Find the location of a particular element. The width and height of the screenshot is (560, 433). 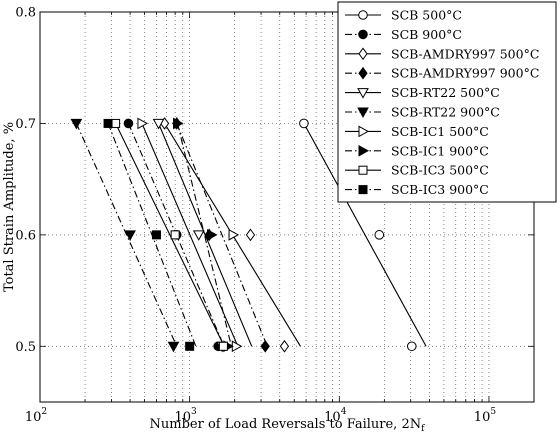

series-6-fit-line is located at coordinates (126, 235).